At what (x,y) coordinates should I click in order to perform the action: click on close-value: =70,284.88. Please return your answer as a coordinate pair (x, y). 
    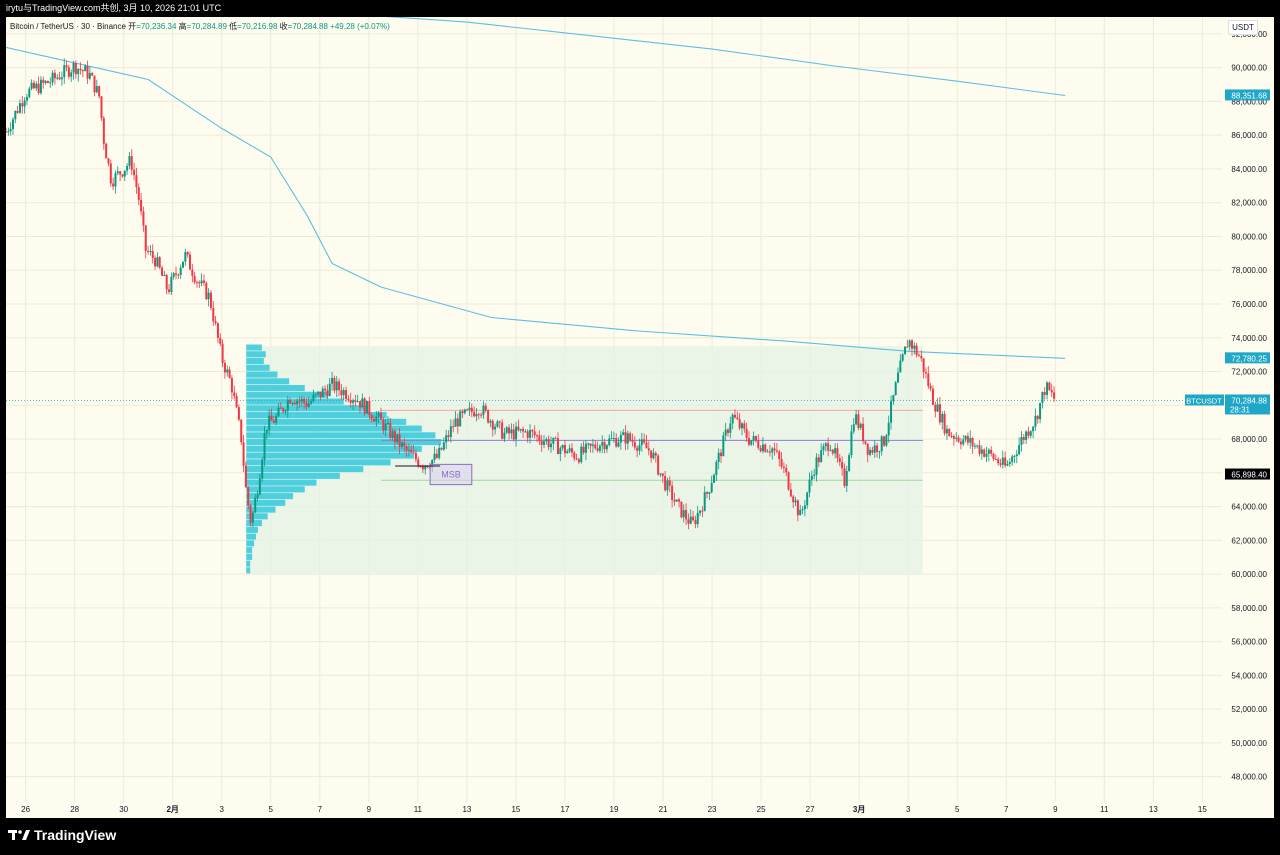
    Looking at the image, I should click on (307, 26).